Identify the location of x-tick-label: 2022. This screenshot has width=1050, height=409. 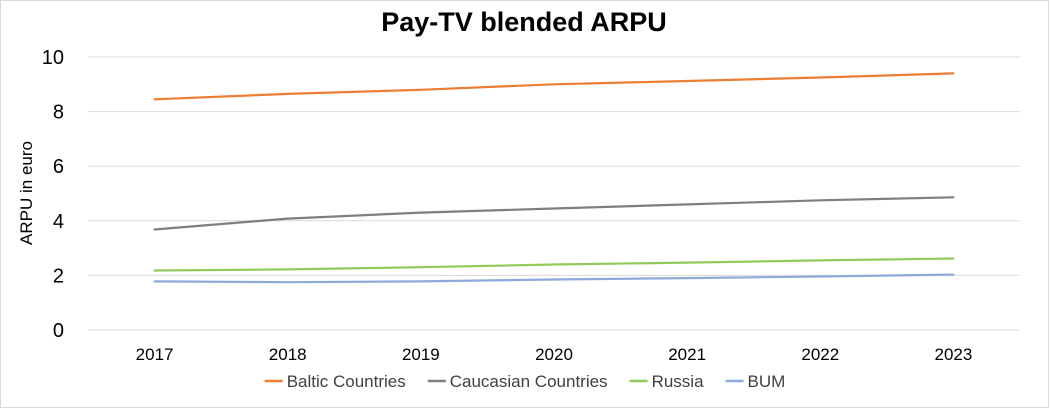
(820, 354).